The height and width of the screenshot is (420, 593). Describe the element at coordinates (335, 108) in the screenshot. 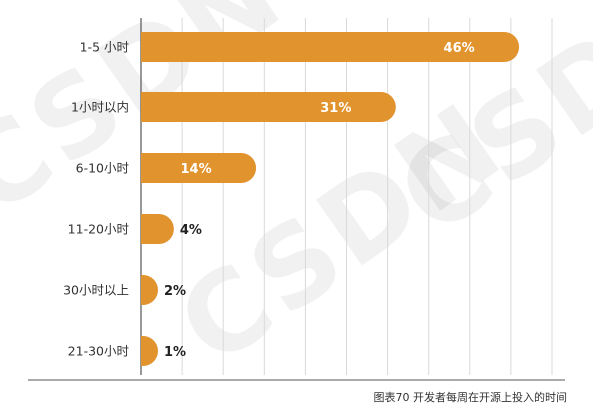

I see `data-label: 31%` at that location.